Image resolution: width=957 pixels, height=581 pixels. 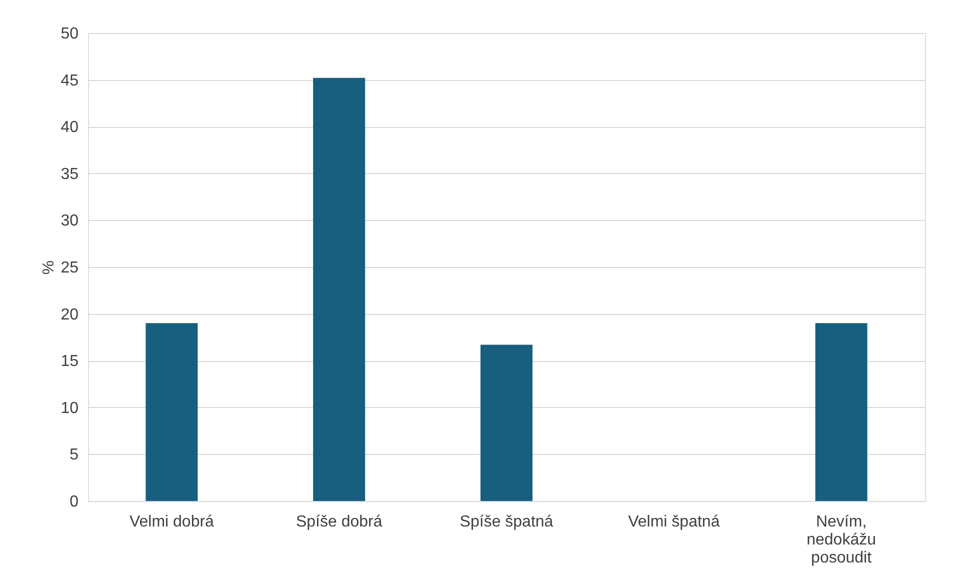 I want to click on y-tick-label: 30, so click(x=69, y=221).